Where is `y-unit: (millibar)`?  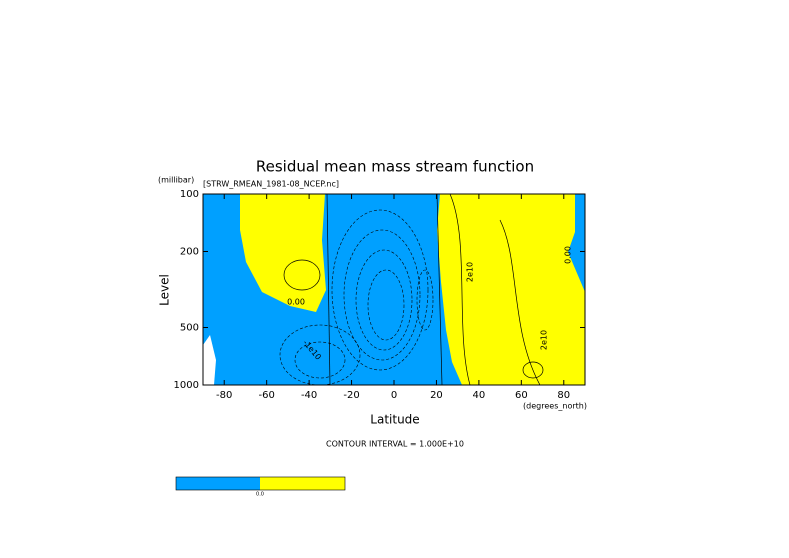
y-unit: (millibar) is located at coordinates (176, 180).